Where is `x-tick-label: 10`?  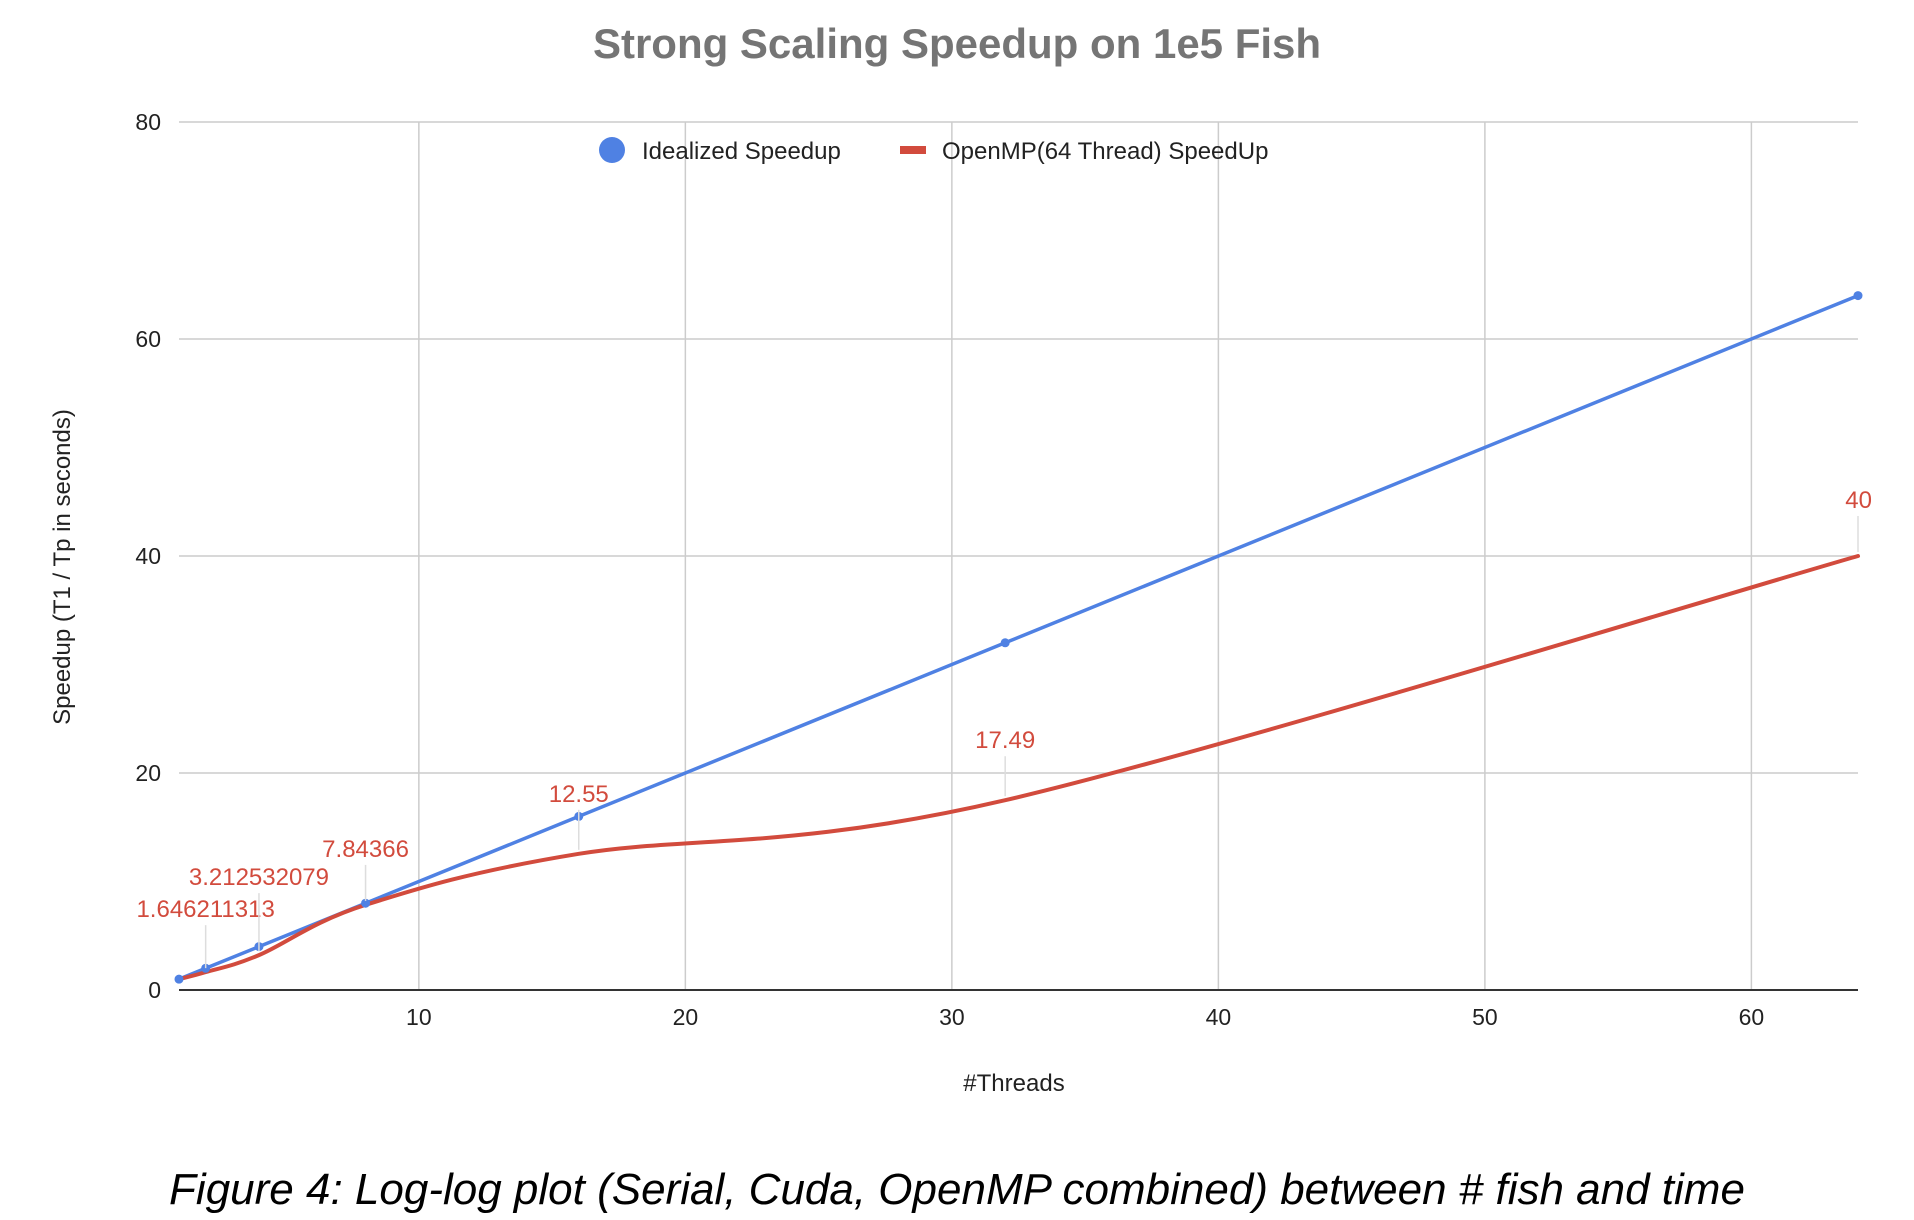
x-tick-label: 10 is located at coordinates (419, 1017).